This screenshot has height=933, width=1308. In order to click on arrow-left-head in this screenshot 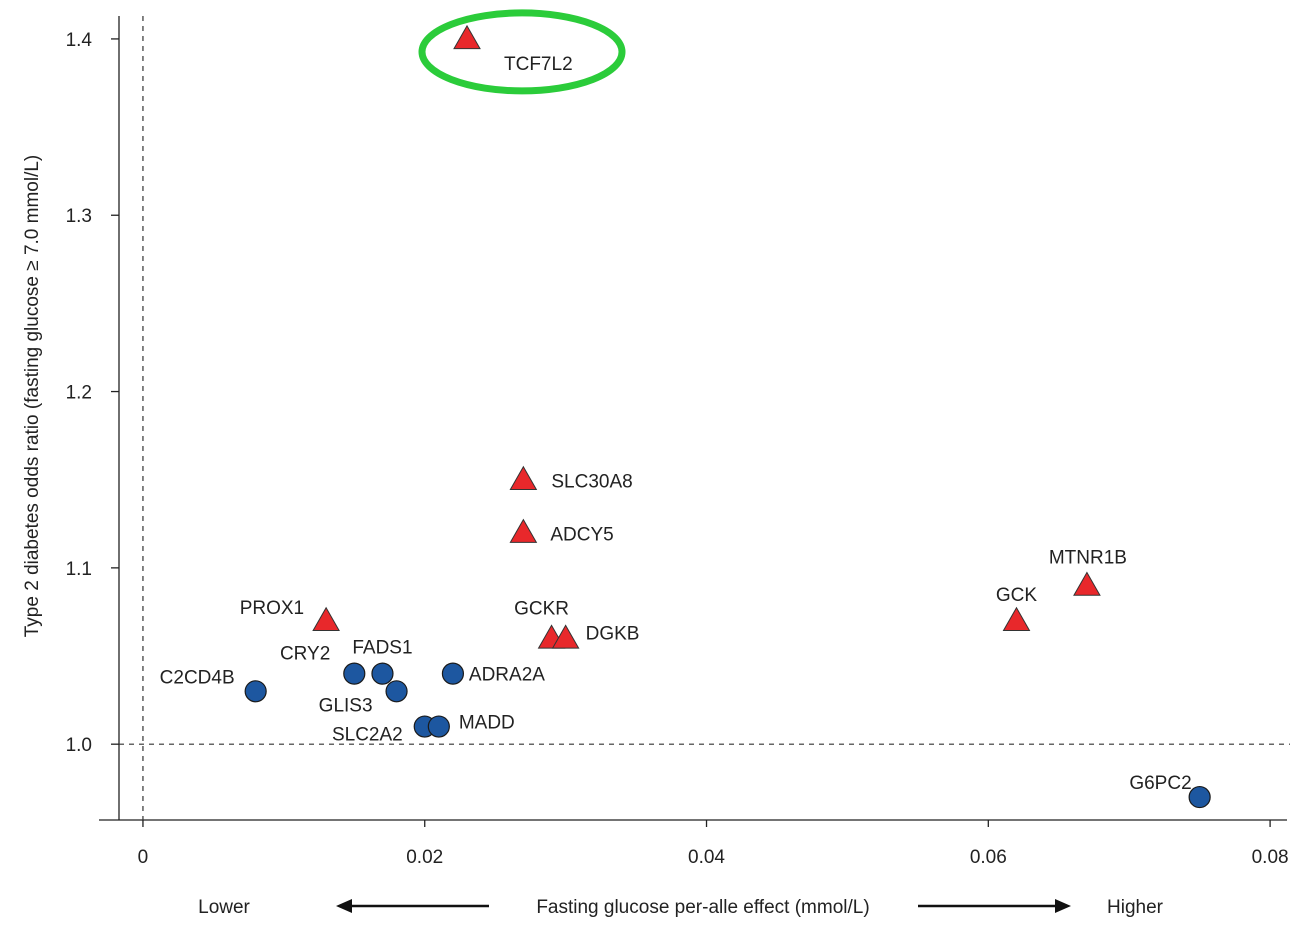, I will do `click(344, 906)`.